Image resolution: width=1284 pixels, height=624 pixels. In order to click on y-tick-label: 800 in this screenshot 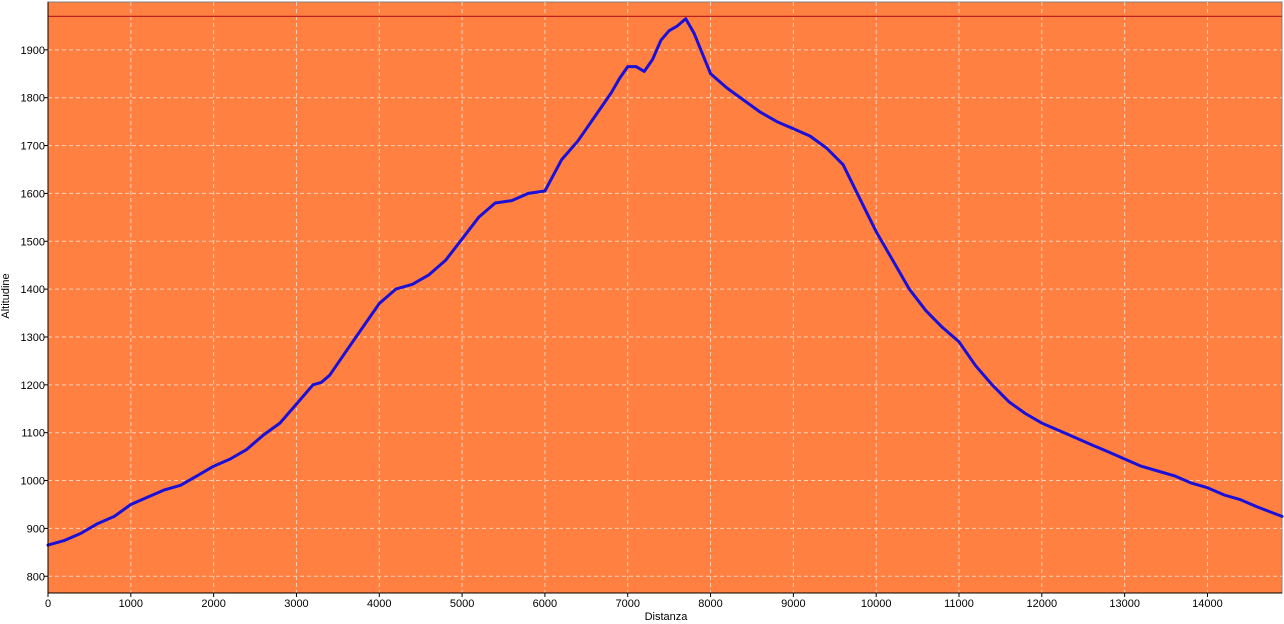, I will do `click(36, 577)`.